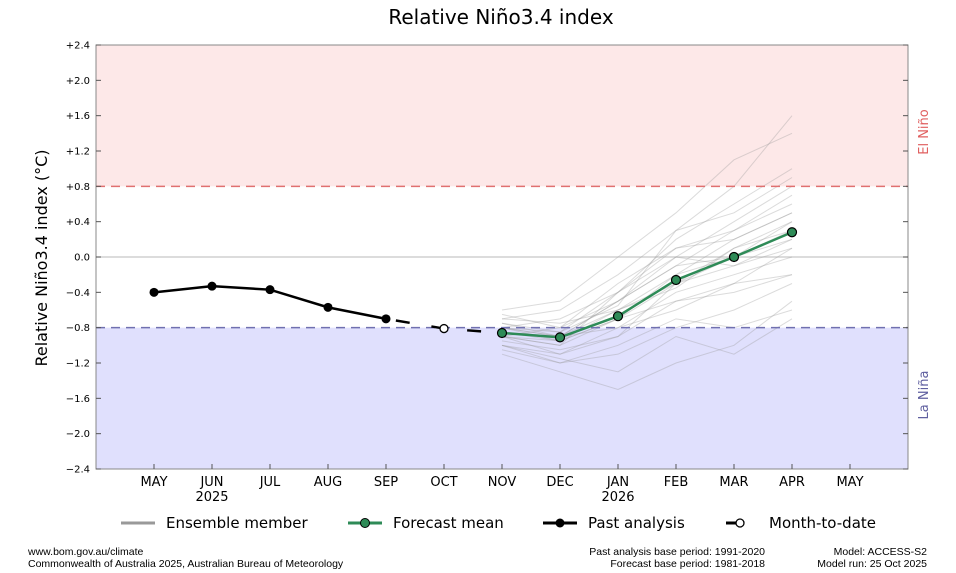  What do you see at coordinates (365, 523) in the screenshot?
I see `legend-forecast-marker` at bounding box center [365, 523].